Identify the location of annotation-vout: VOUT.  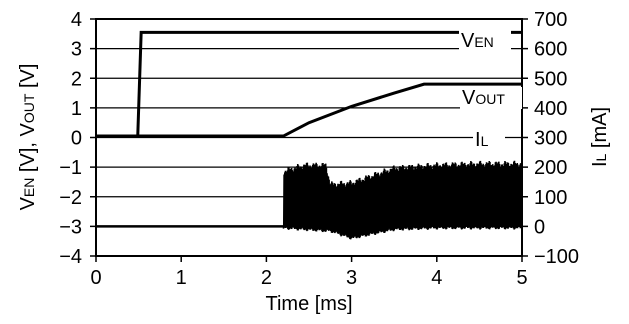
(483, 98).